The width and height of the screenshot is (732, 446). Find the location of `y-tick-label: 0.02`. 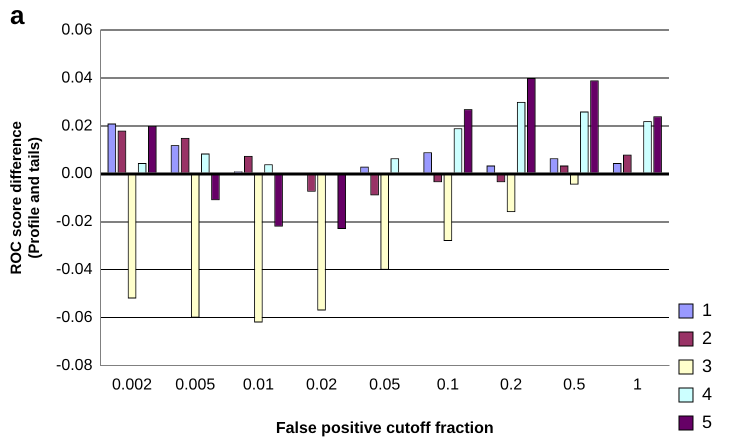

y-tick-label: 0.02 is located at coordinates (77, 125).